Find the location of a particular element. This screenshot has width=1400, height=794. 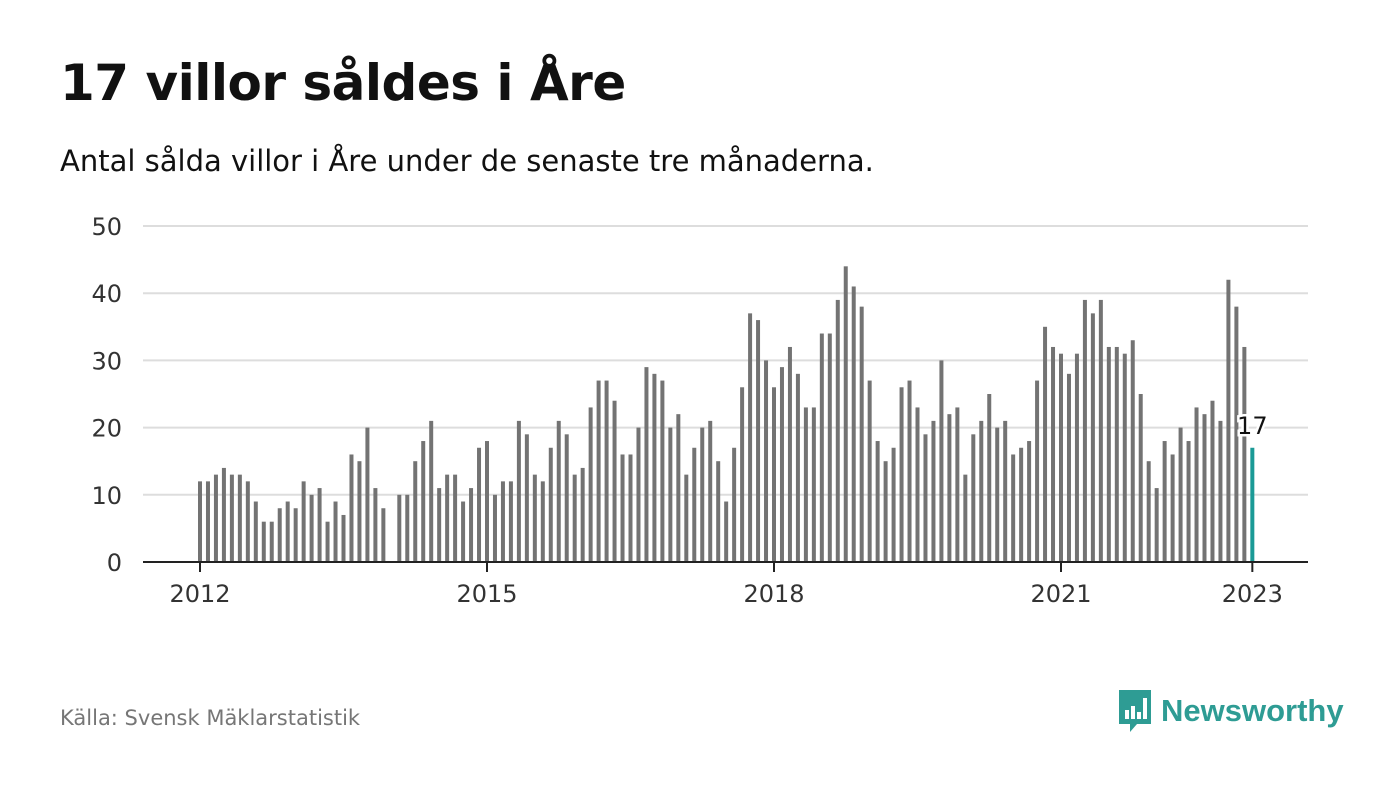

highlight-value-label: 17 is located at coordinates (1252, 426).